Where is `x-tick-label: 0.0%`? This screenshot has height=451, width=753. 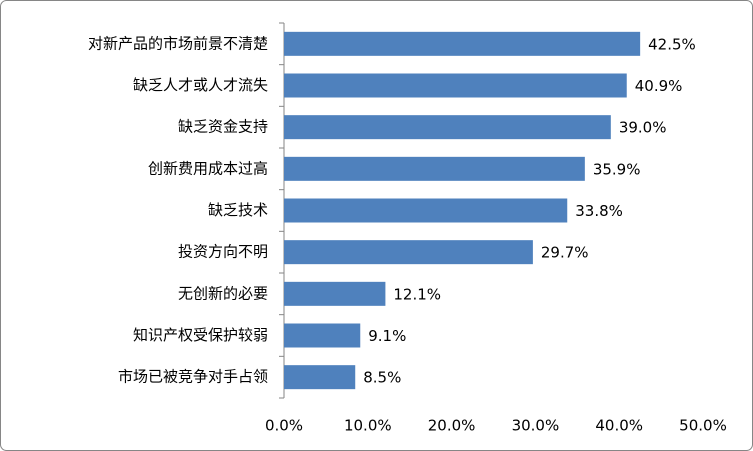
x-tick-label: 0.0% is located at coordinates (284, 426).